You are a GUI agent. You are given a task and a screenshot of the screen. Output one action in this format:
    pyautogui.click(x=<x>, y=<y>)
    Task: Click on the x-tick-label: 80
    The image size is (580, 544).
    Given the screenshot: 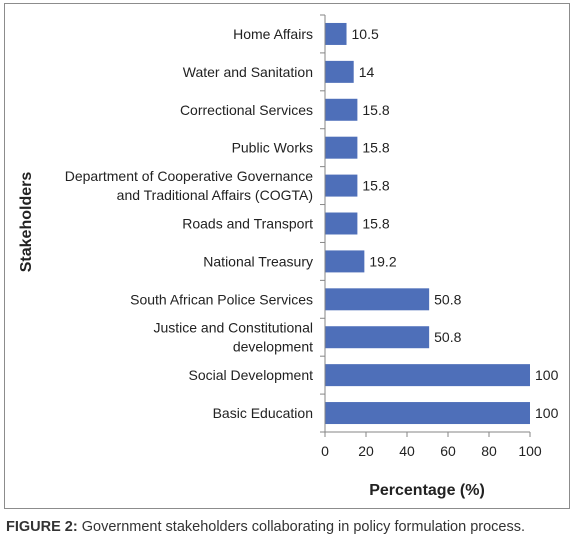 What is the action you would take?
    pyautogui.click(x=489, y=451)
    